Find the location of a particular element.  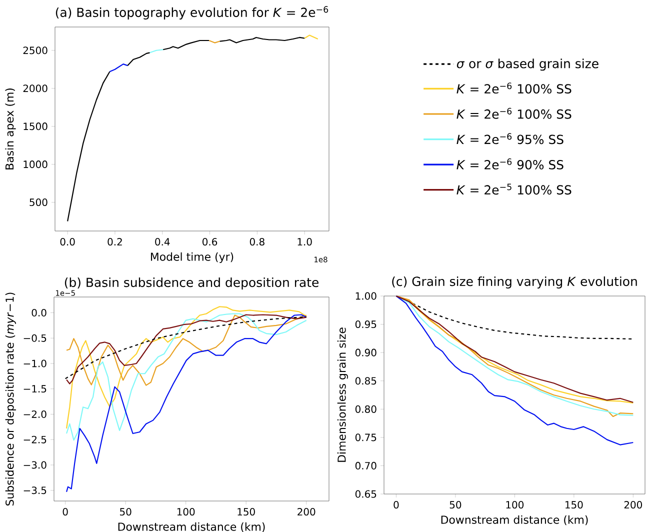

y-axis-title: Subsidence or deposition rate (myr−1) is located at coordinates (10, 399).